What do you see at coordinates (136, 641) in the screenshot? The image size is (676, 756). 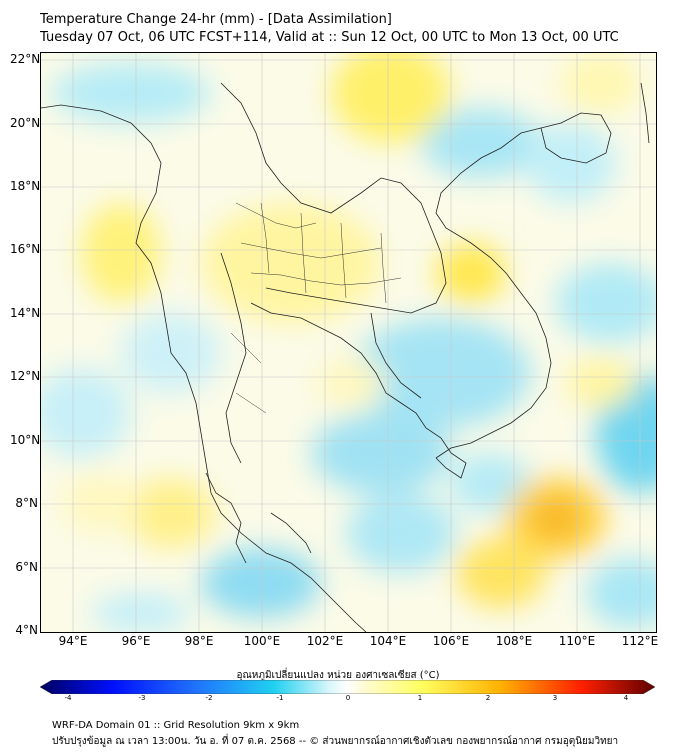 I see `lon-tick-96: 96°E` at bounding box center [136, 641].